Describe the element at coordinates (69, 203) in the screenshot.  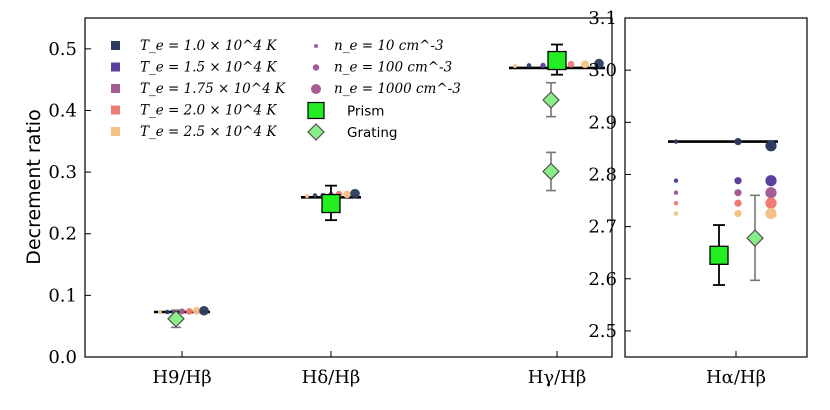
I see `left-y-ticks: 0.0 0.1 0.2 0.3 0.4 0.5` at that location.